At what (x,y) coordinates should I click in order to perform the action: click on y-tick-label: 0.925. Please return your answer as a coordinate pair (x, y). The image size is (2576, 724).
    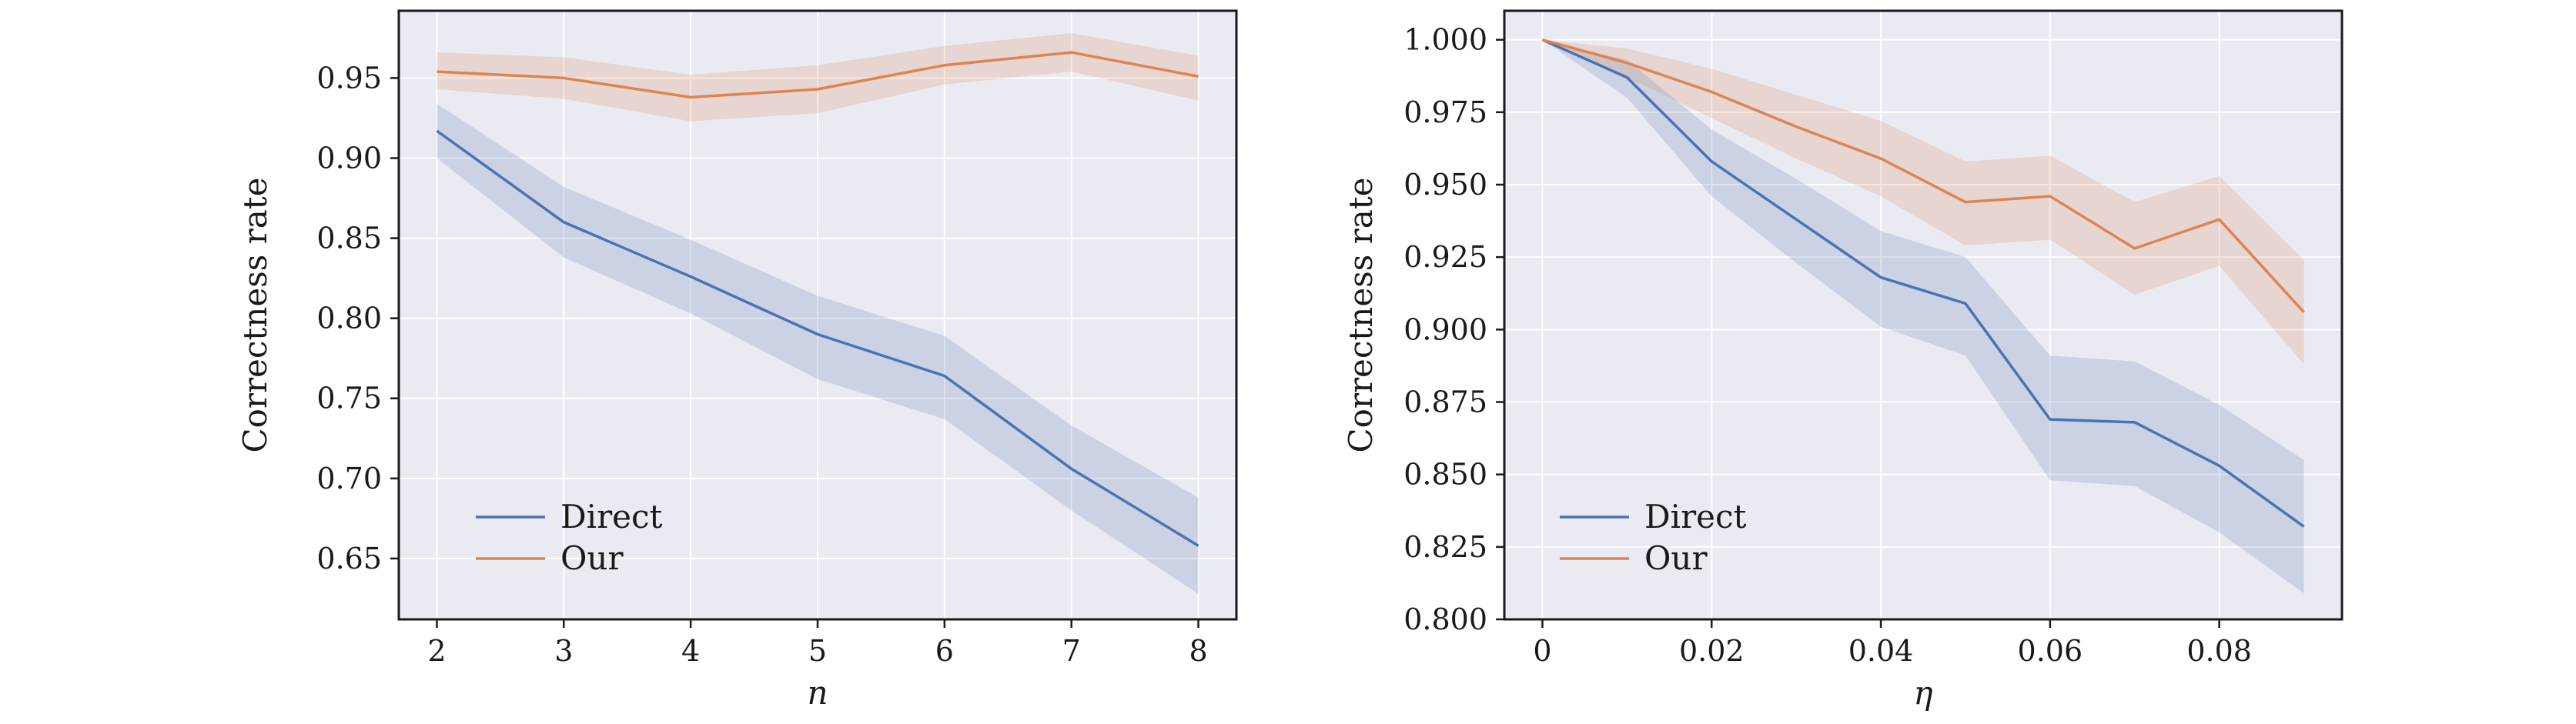
    Looking at the image, I should click on (1445, 257).